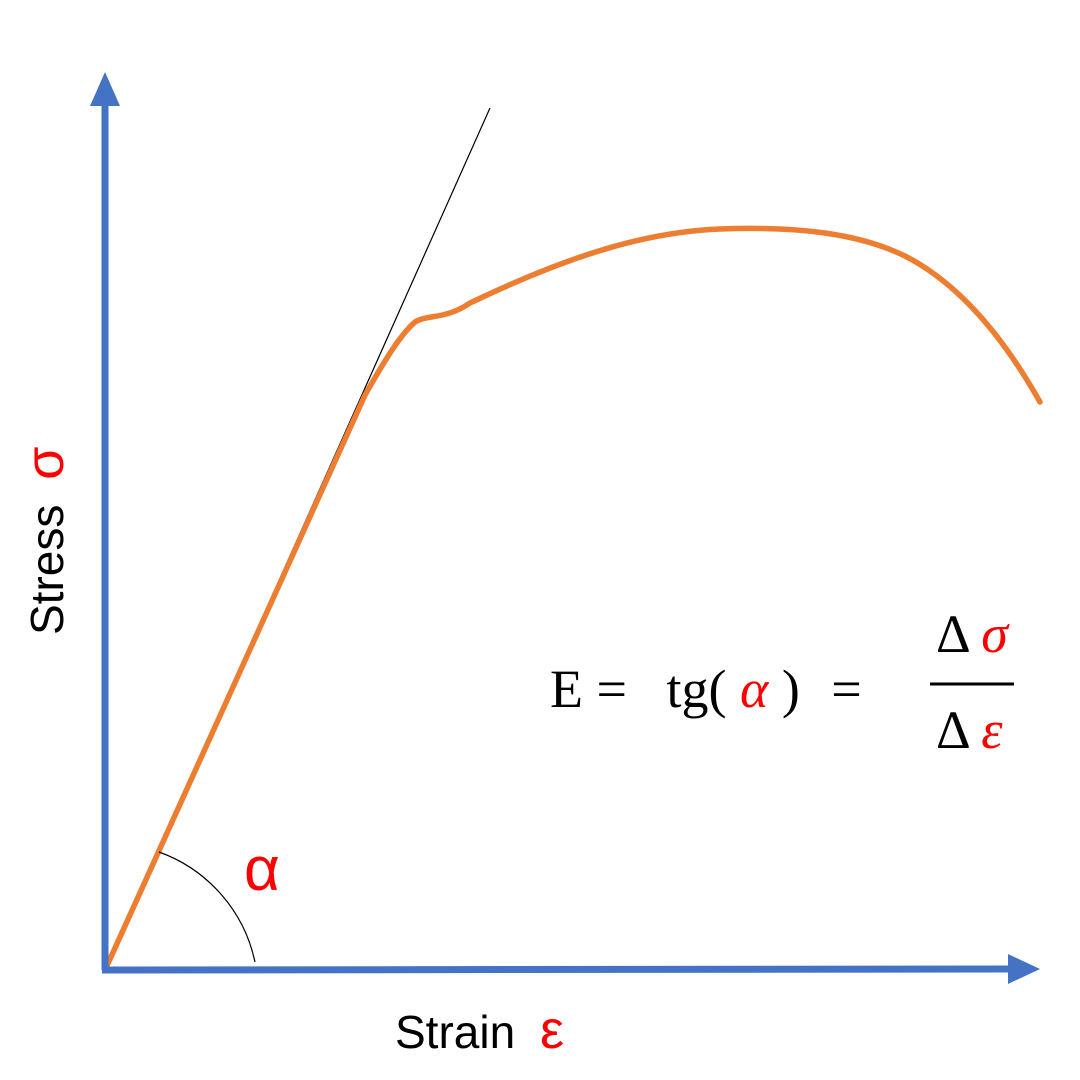 This screenshot has height=1080, width=1080. What do you see at coordinates (973, 634) in the screenshot?
I see `formula-numerator: Δ σ` at bounding box center [973, 634].